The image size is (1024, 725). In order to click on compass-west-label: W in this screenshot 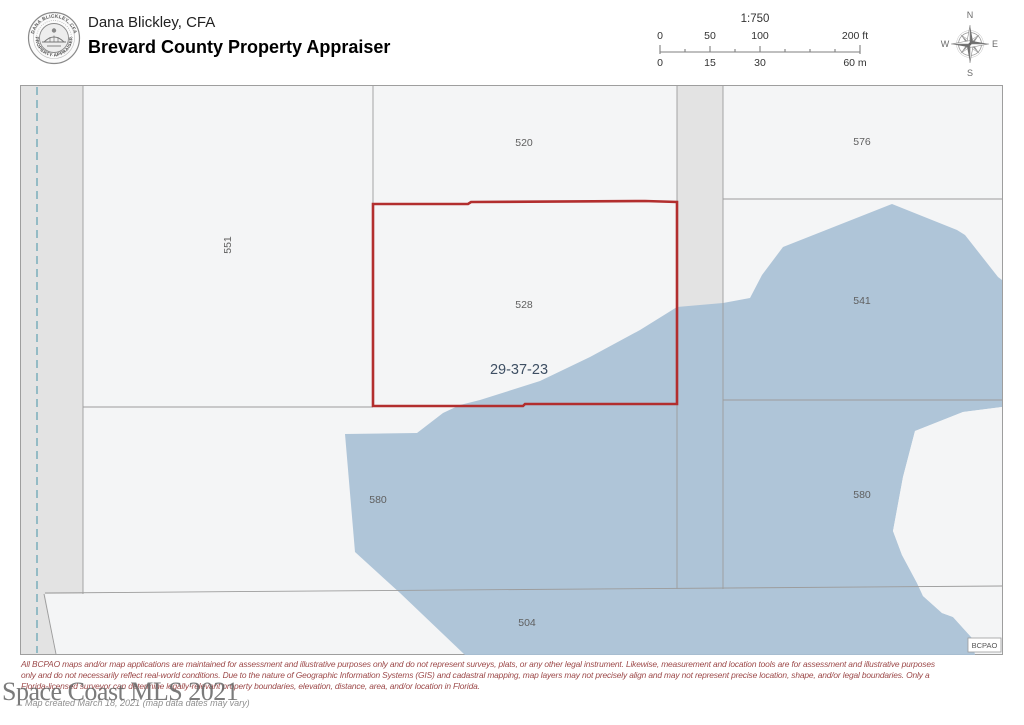, I will do `click(945, 44)`.